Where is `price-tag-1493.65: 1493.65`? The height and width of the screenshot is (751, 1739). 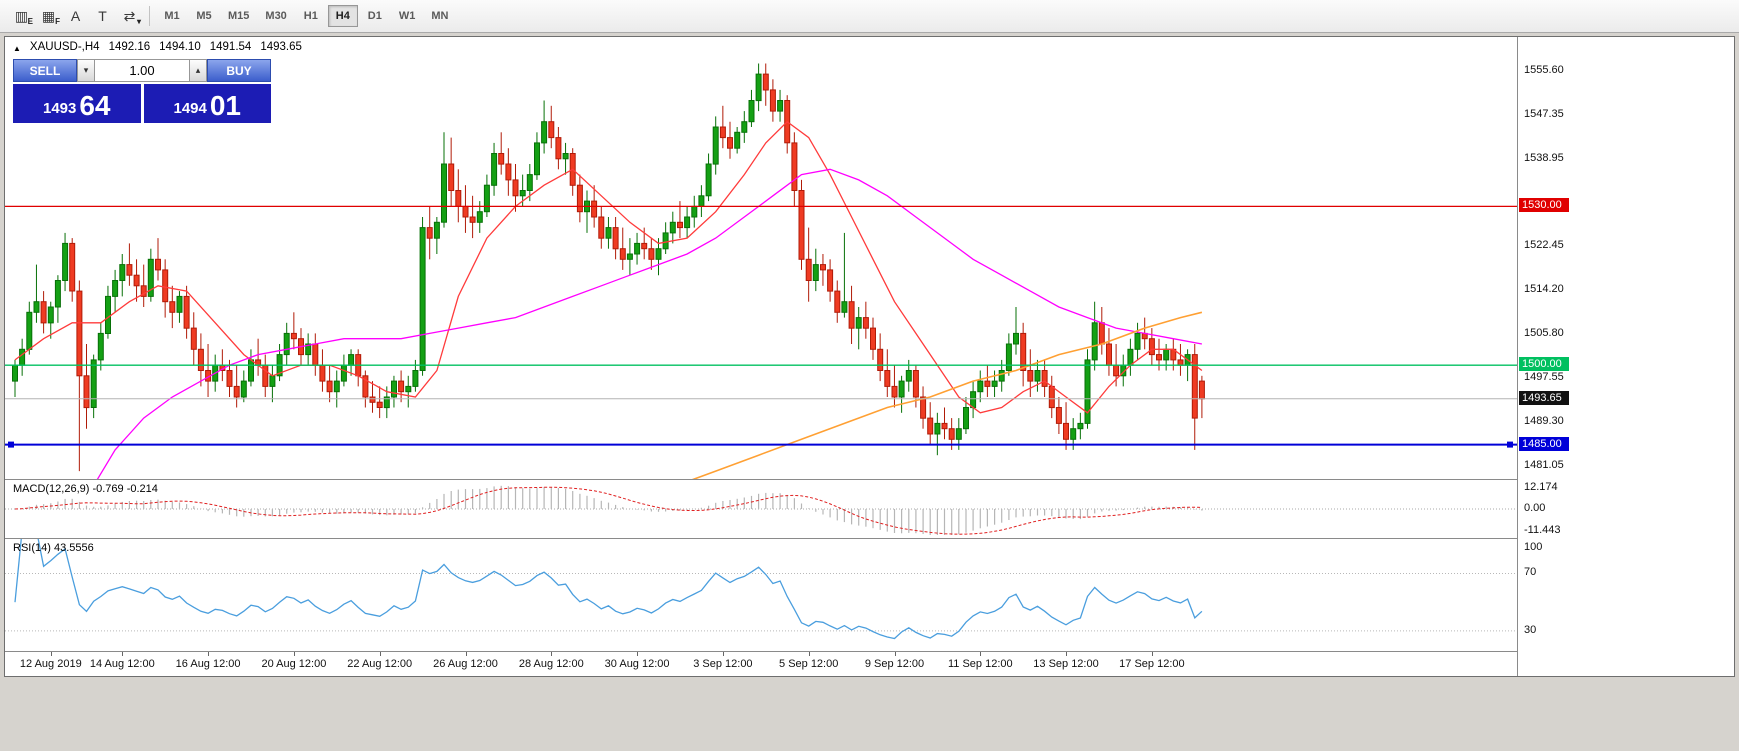
price-tag-1493.65: 1493.65 is located at coordinates (1544, 397).